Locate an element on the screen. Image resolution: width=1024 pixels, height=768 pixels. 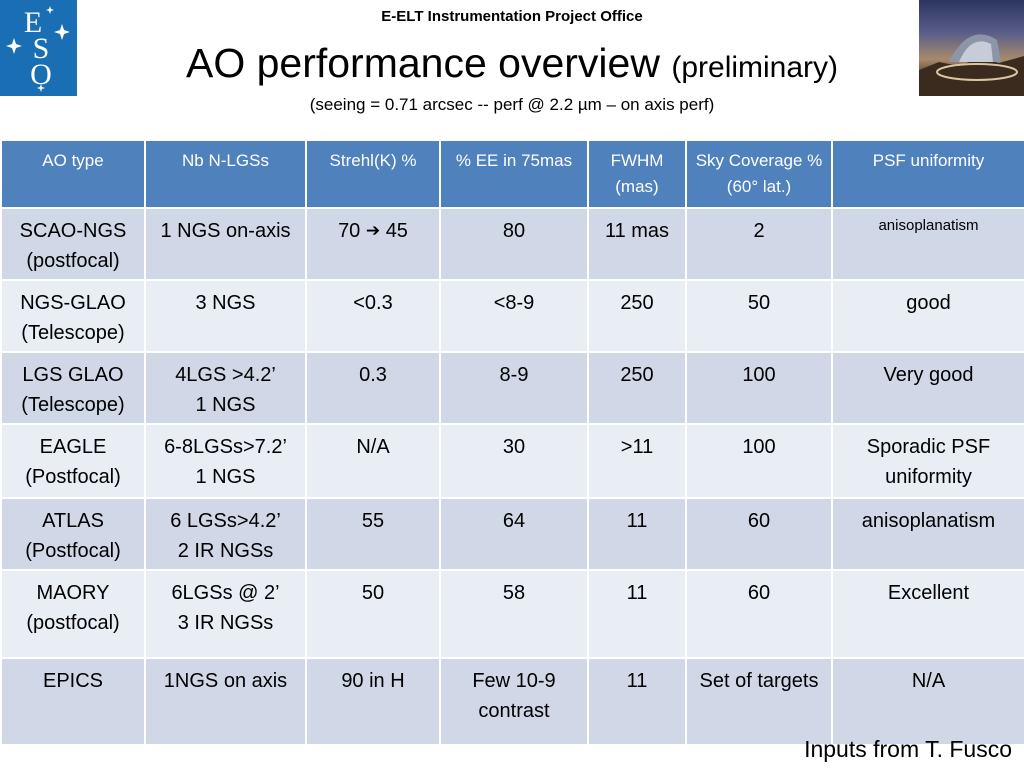
eso-logo: E S O is located at coordinates (38, 48).